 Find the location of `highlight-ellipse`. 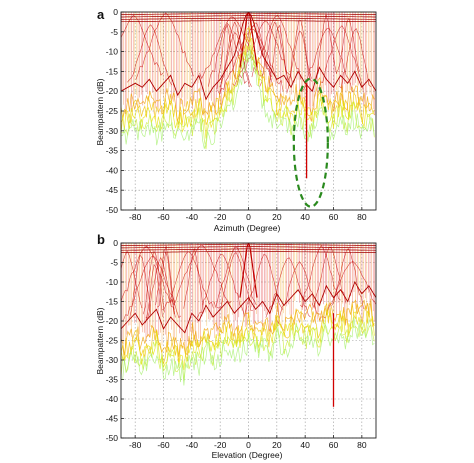

highlight-ellipse is located at coordinates (310, 142).